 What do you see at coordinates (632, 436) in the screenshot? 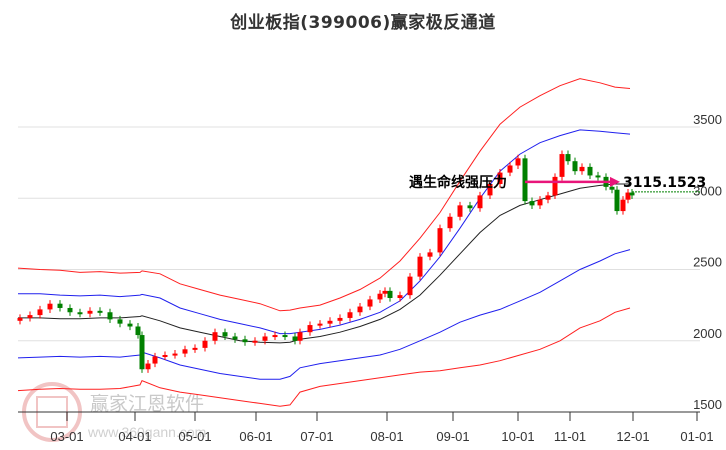
I see `x-tick-label: 12-01` at bounding box center [632, 436].